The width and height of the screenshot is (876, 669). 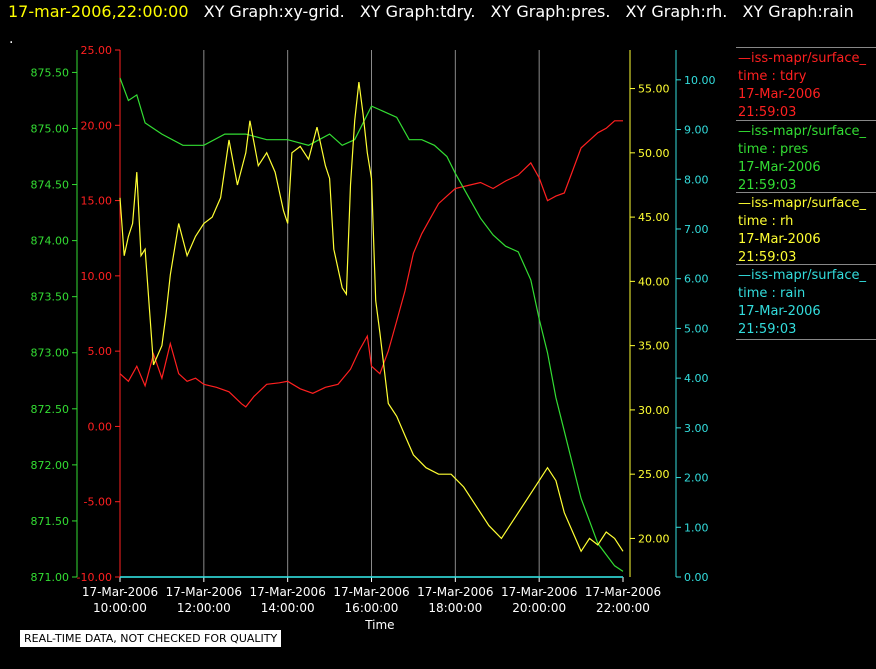 What do you see at coordinates (120, 608) in the screenshot?
I see `x-tick-label-time: 10:00:00` at bounding box center [120, 608].